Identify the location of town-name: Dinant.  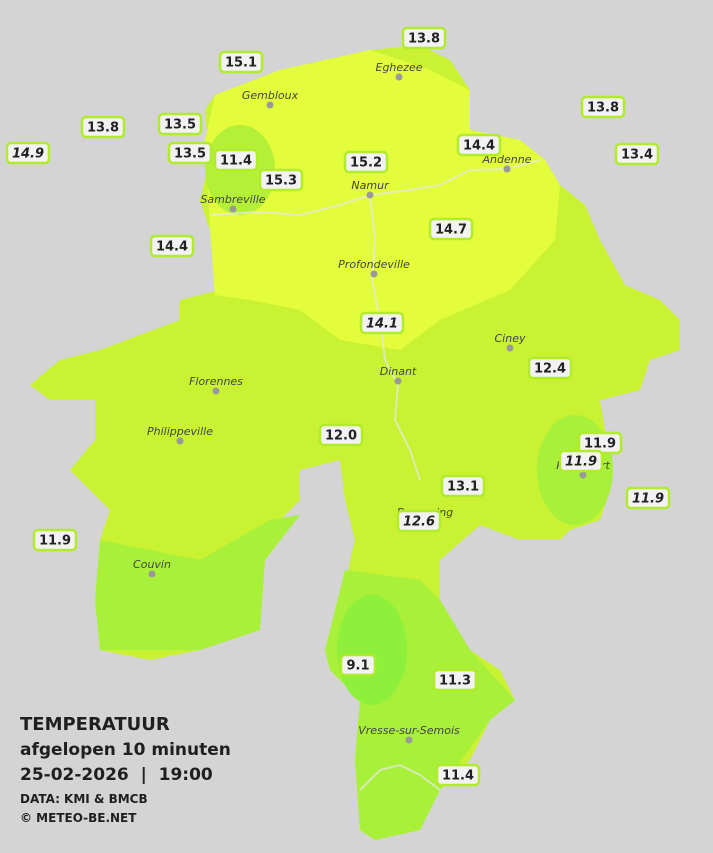
(398, 371).